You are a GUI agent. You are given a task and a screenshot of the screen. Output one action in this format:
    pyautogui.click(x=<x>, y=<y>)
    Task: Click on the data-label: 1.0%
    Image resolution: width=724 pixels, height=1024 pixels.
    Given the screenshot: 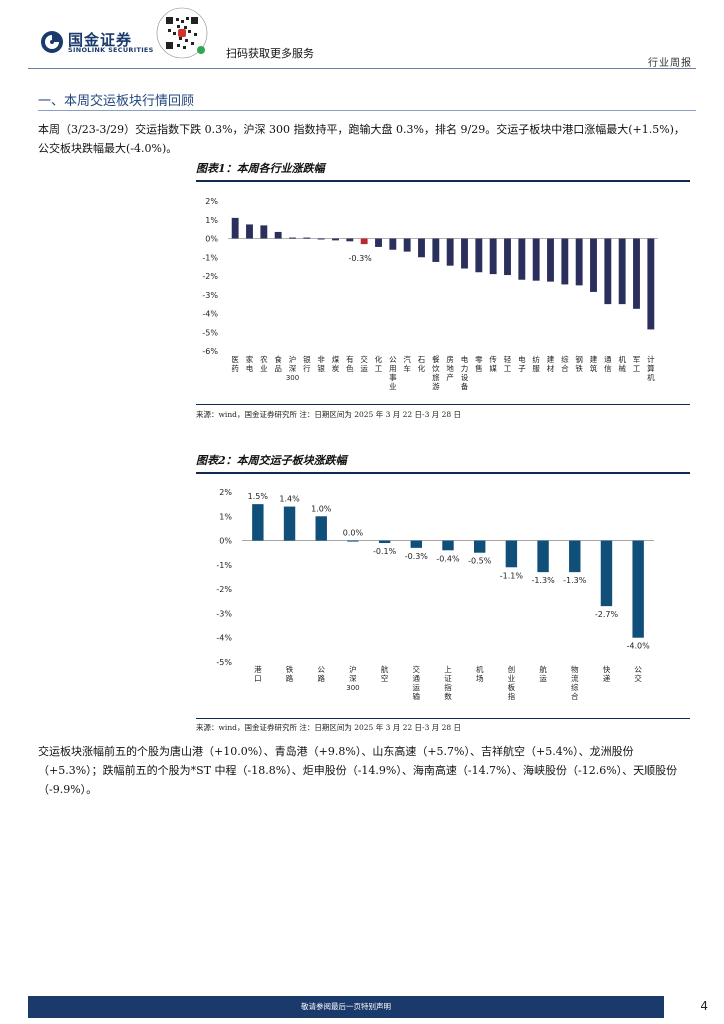 What is the action you would take?
    pyautogui.click(x=321, y=508)
    